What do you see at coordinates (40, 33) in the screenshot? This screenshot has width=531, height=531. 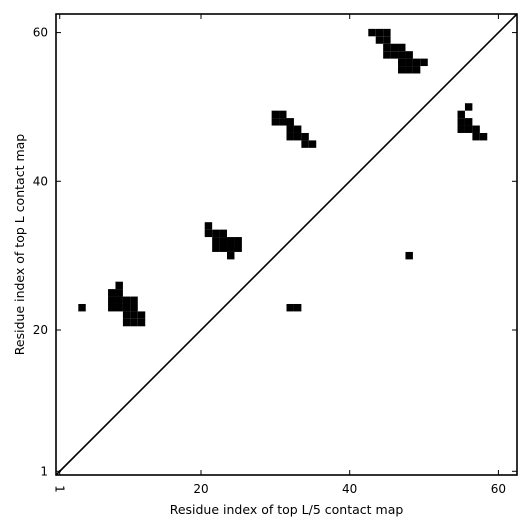 I see `y-tick-label: 60` at bounding box center [40, 33].